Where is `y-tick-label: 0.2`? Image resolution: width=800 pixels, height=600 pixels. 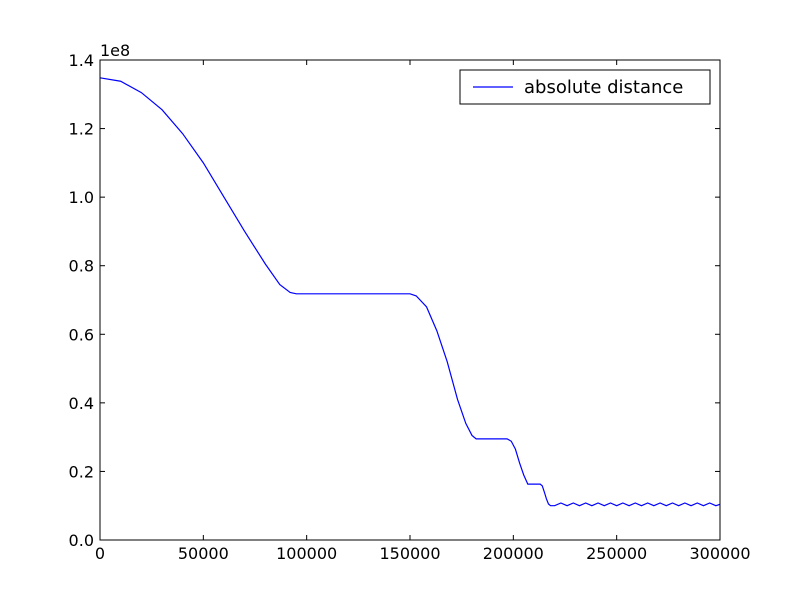 y-tick-label: 0.2 is located at coordinates (81, 471).